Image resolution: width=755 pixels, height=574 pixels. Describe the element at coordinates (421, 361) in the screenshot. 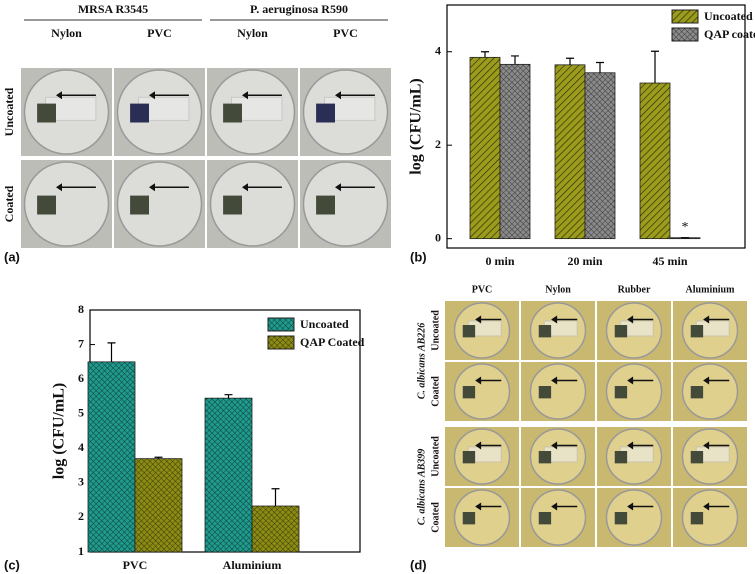

I see `group-label: C. albicans AB226` at that location.